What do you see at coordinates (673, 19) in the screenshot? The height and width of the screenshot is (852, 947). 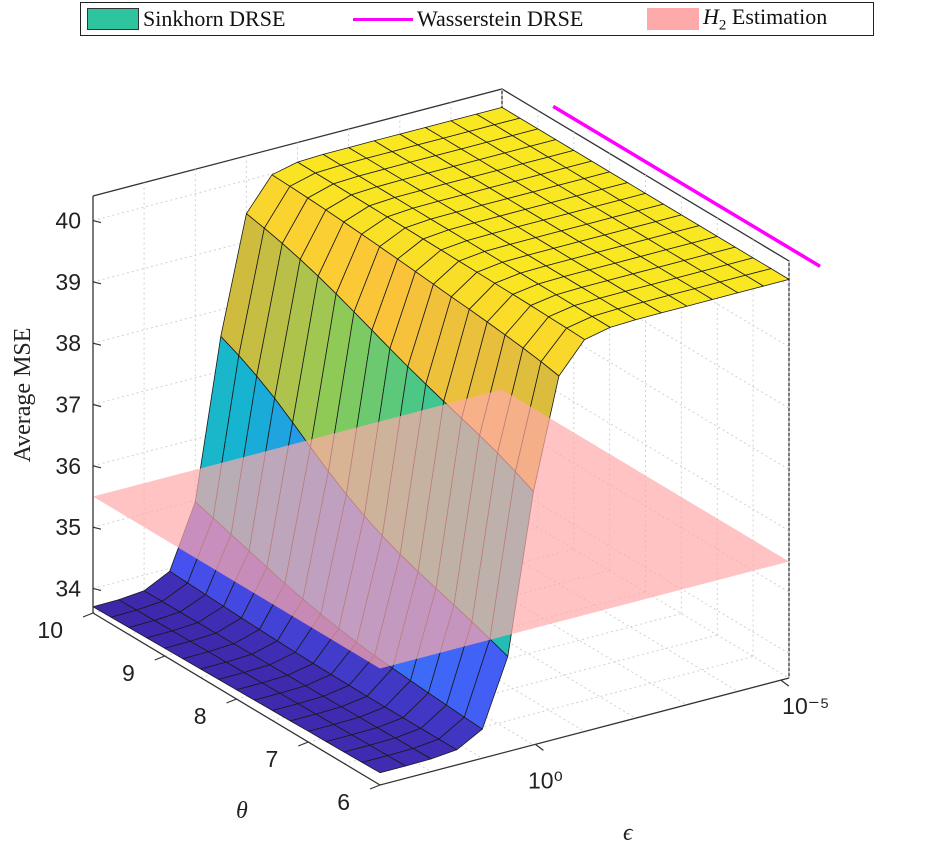 I see `legend-swatch-h2` at bounding box center [673, 19].